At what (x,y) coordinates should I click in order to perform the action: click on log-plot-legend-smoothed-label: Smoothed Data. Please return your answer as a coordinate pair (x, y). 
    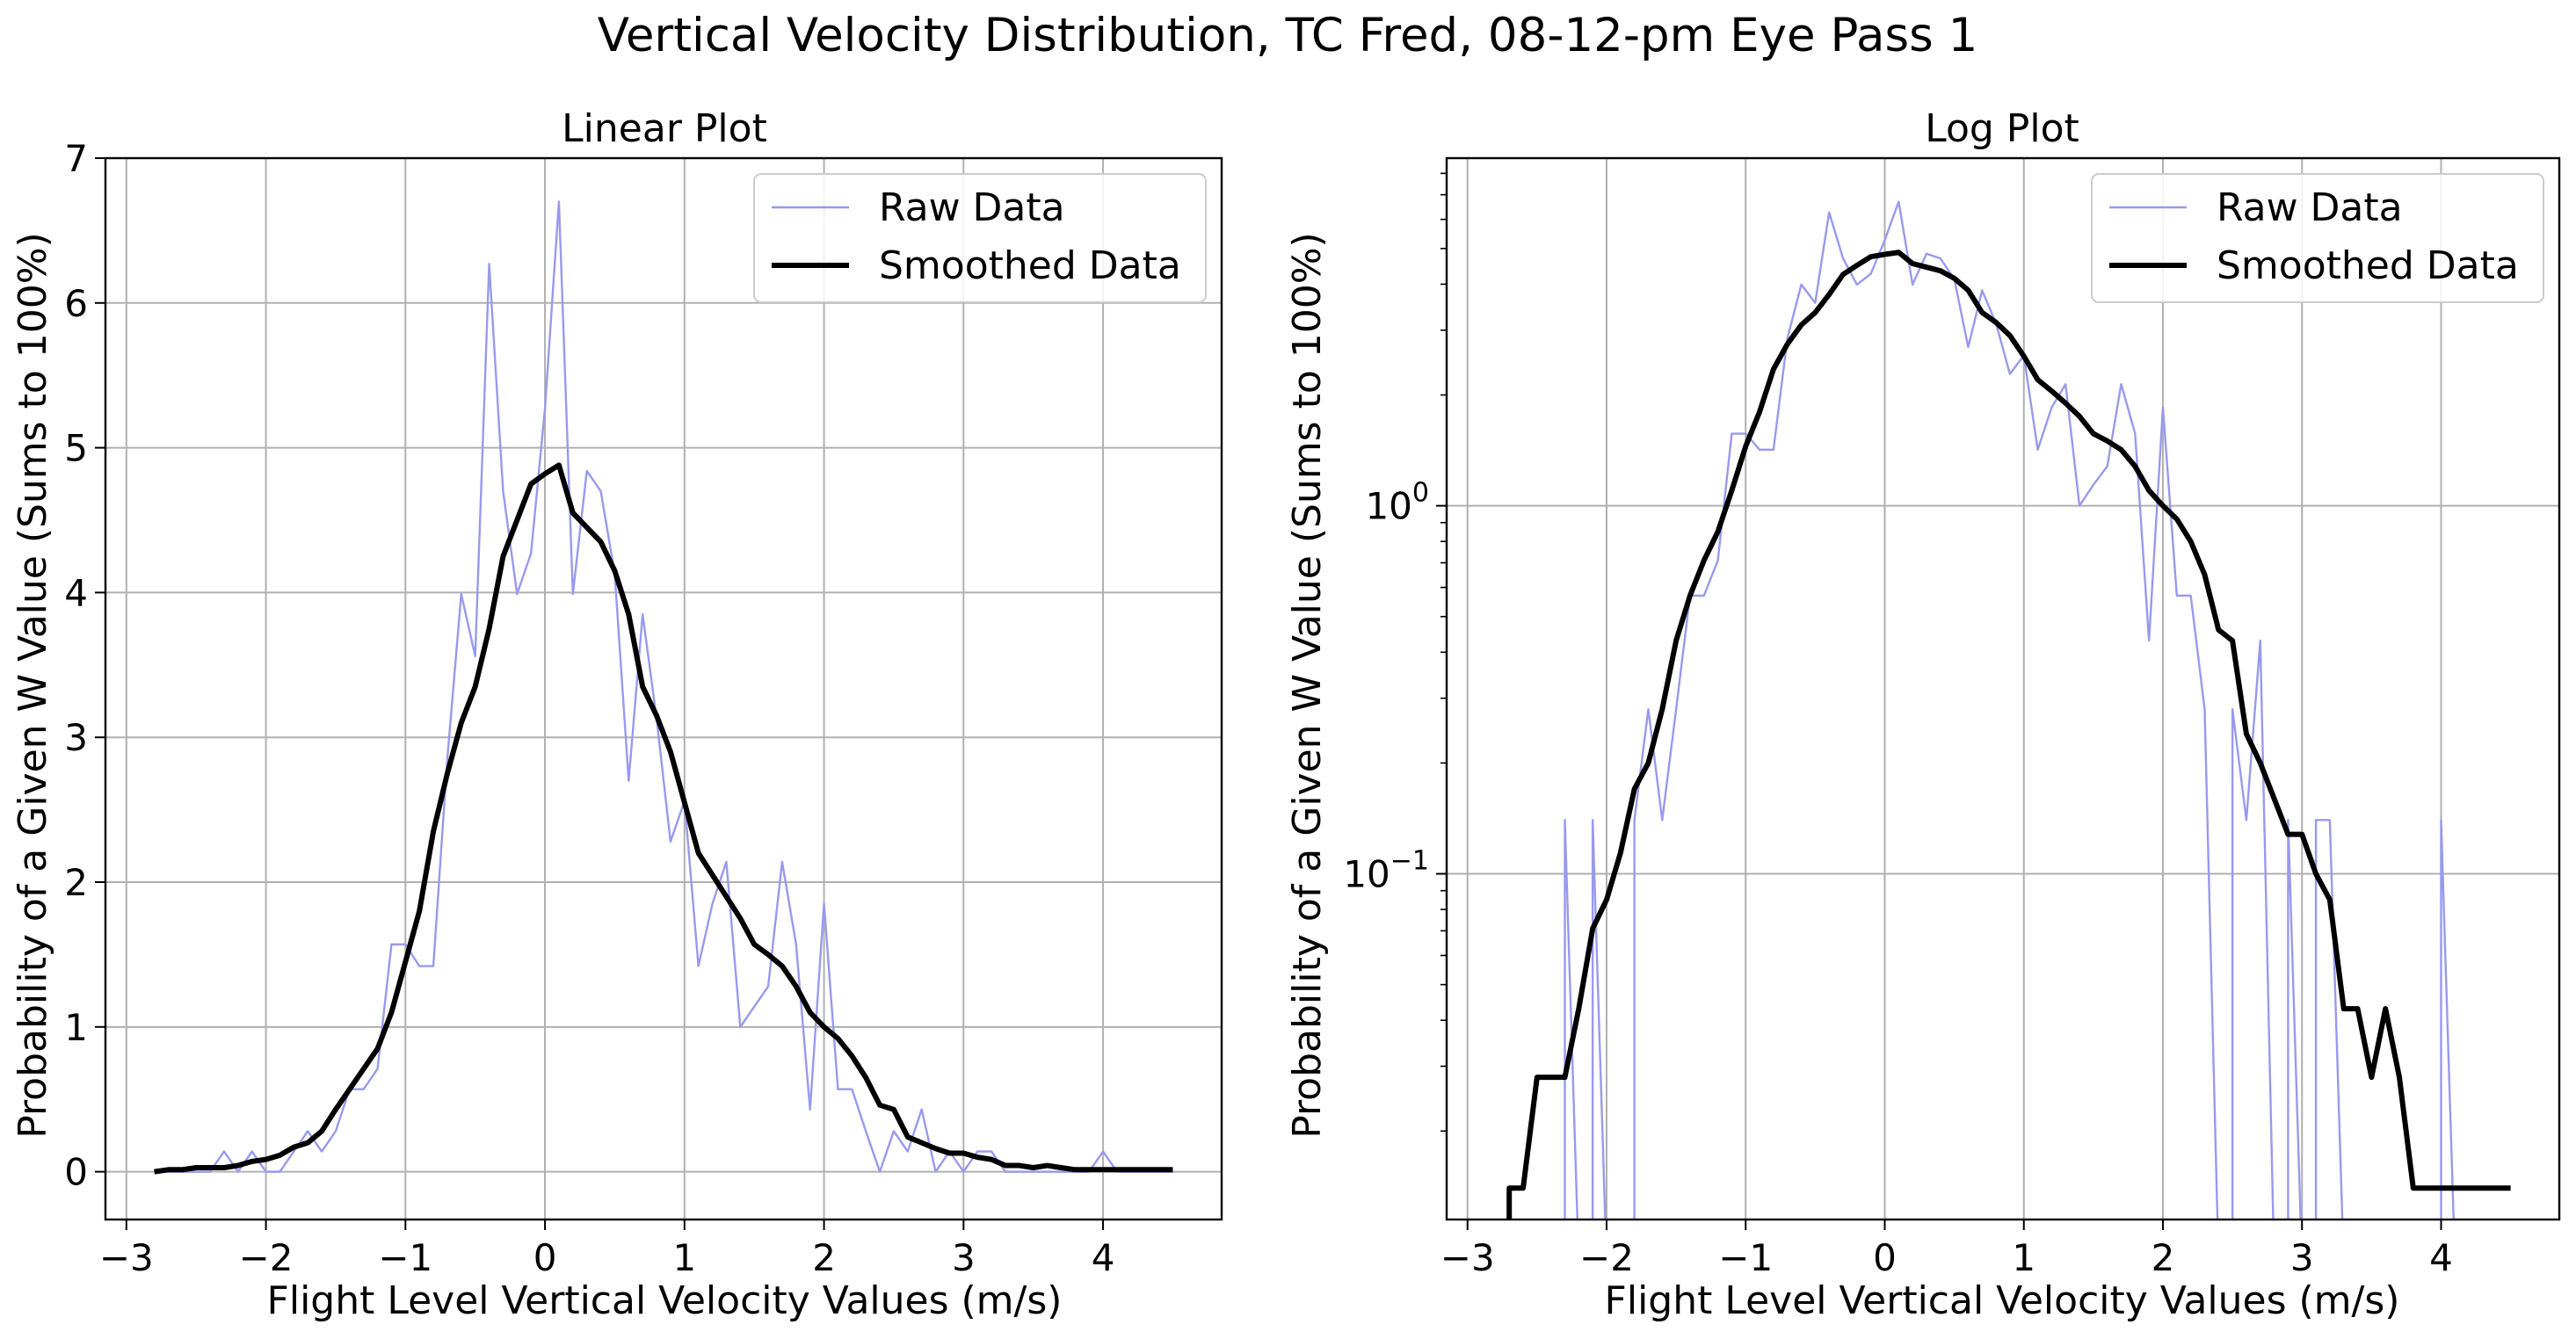
    Looking at the image, I should click on (2368, 265).